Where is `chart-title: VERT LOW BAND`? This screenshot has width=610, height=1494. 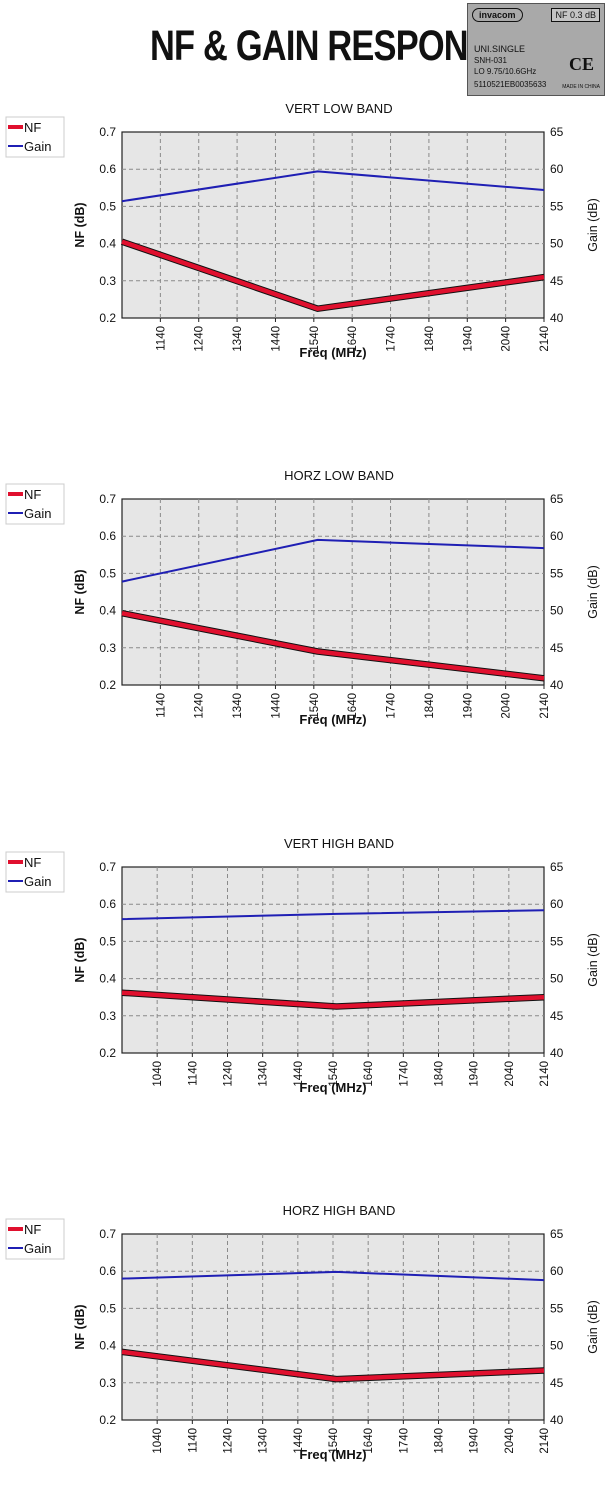
chart-title: VERT LOW BAND is located at coordinates (338, 108).